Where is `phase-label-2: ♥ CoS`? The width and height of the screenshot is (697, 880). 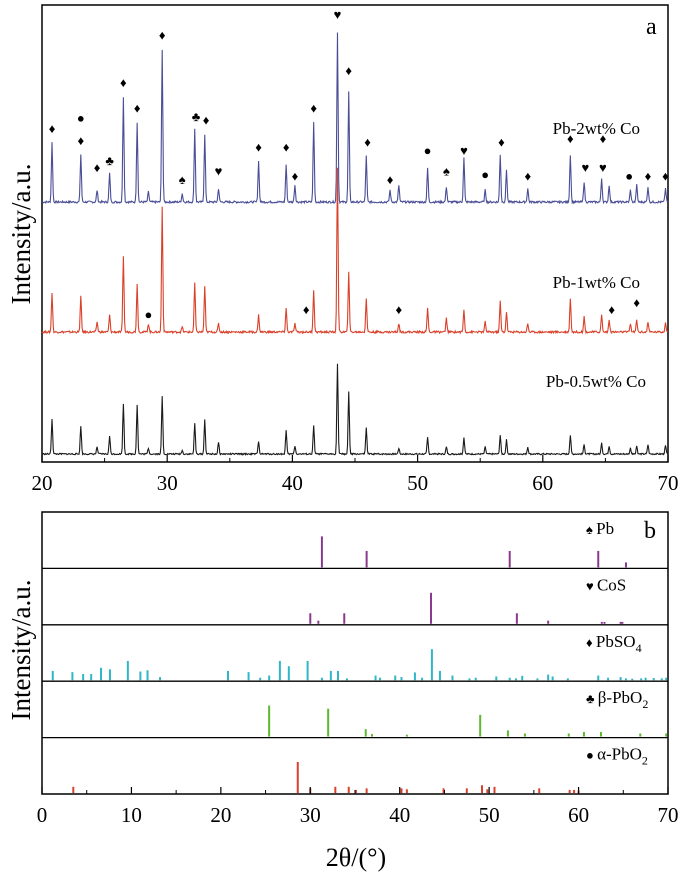
phase-label-2: ♥ CoS is located at coordinates (606, 584).